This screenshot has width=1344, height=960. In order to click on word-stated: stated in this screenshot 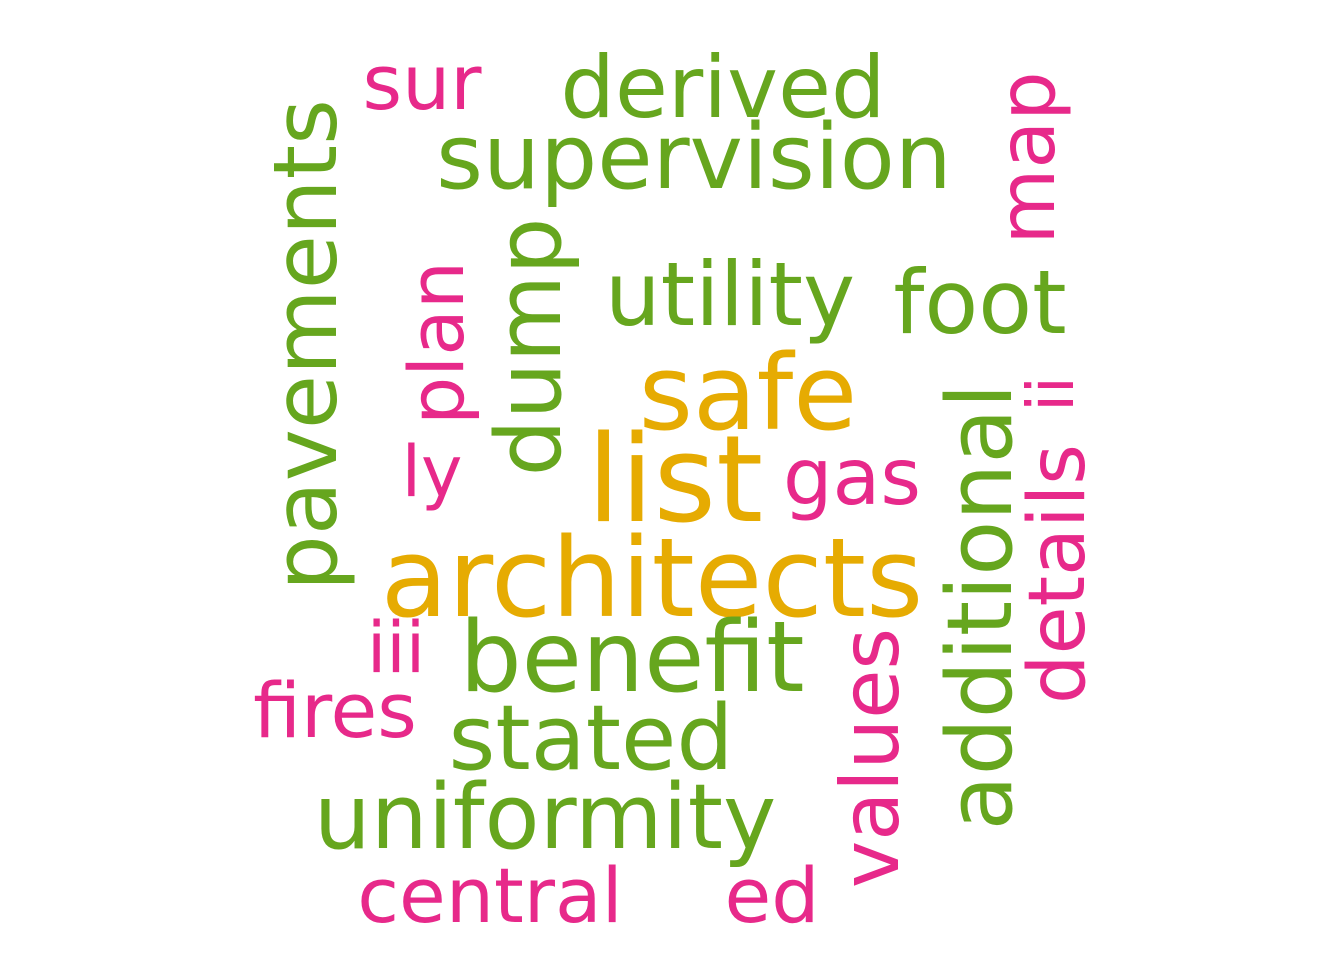, I will do `click(591, 738)`.